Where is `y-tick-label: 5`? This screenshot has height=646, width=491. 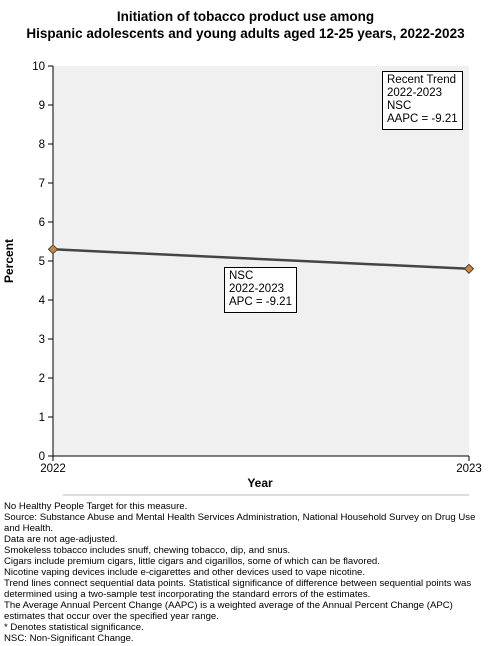 y-tick-label: 5 is located at coordinates (42, 262).